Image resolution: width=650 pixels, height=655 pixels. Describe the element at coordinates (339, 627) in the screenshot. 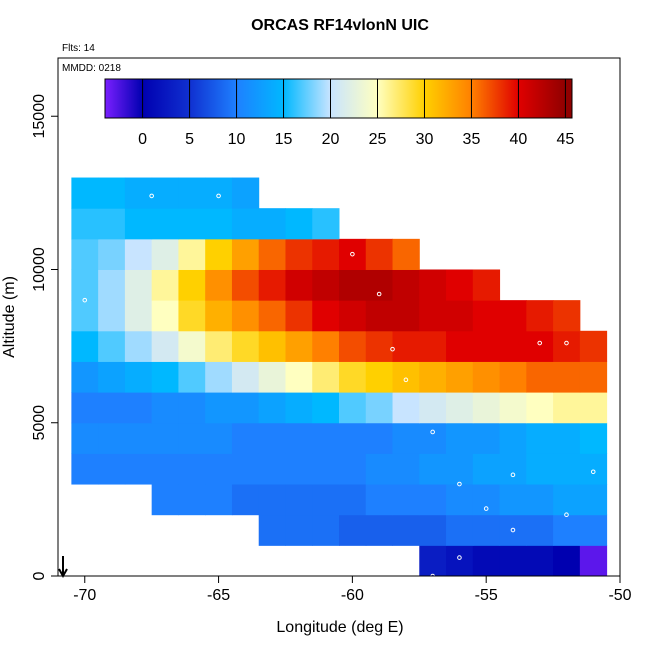

I see `x-axis-label: Longitude (deg E)` at that location.